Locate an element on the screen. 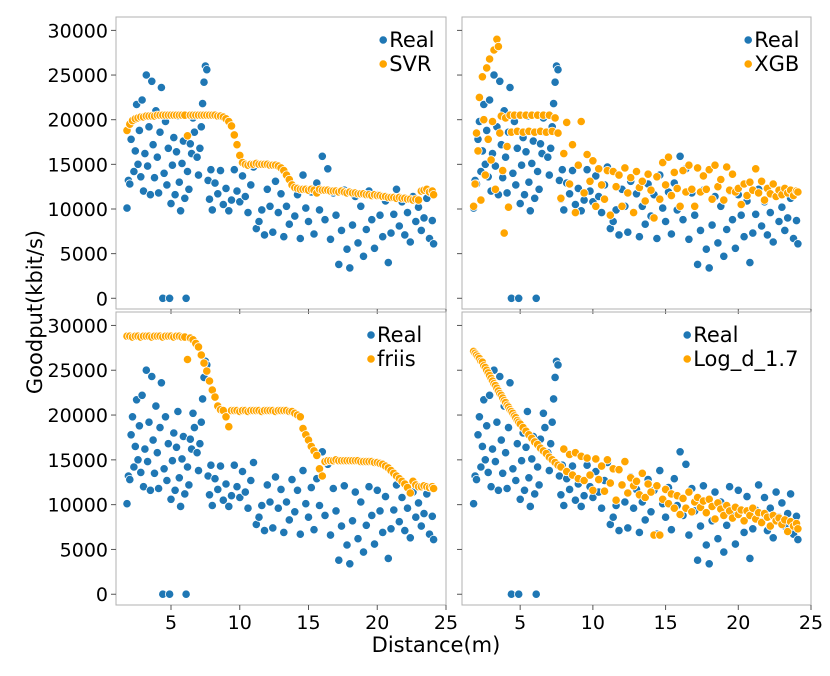 This screenshot has width=830, height=676. x-tick-label: 20 is located at coordinates (738, 623).